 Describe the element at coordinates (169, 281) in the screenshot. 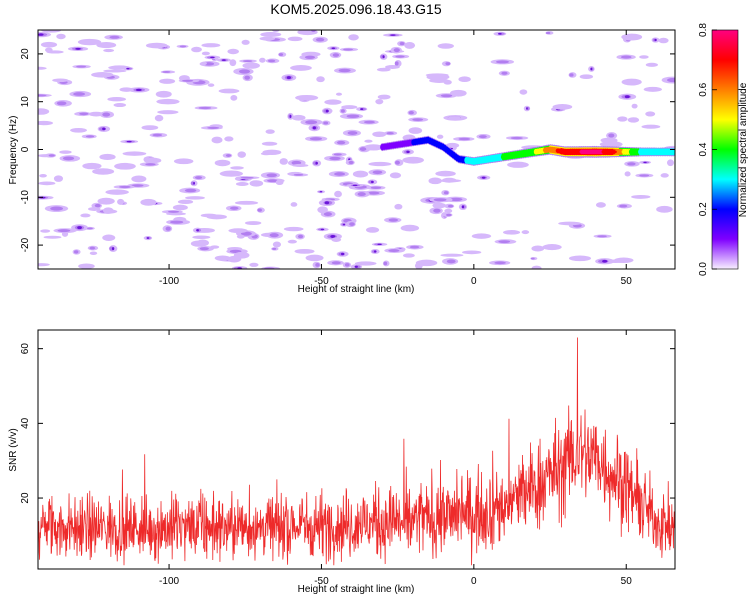

I see `x-tick-label: -100` at that location.